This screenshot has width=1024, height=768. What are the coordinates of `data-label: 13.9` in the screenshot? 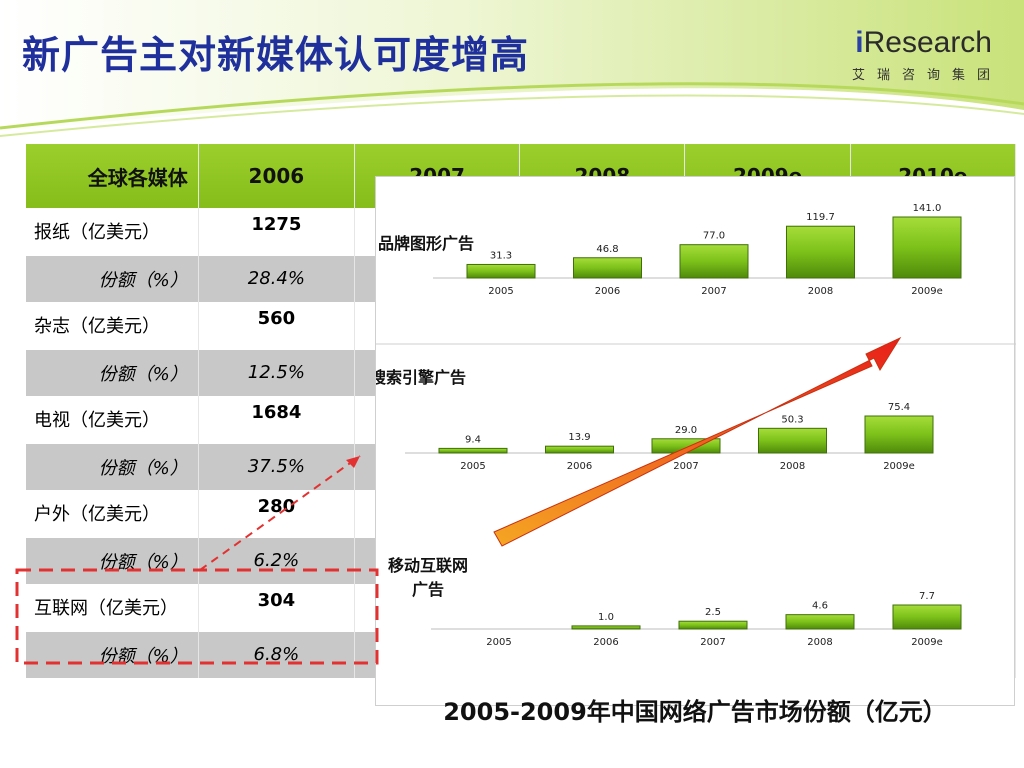 It's located at (579, 437).